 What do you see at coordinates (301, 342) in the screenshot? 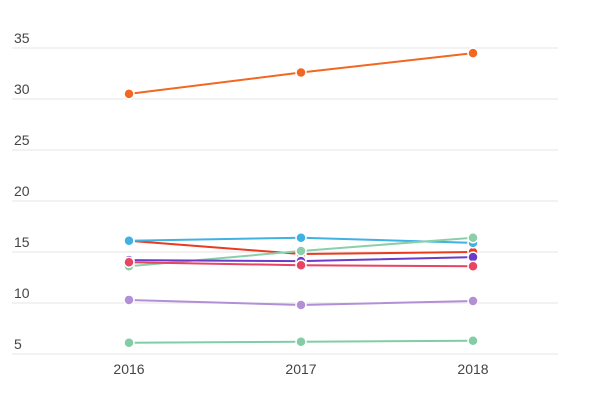
I see `series-8-point-2017` at bounding box center [301, 342].